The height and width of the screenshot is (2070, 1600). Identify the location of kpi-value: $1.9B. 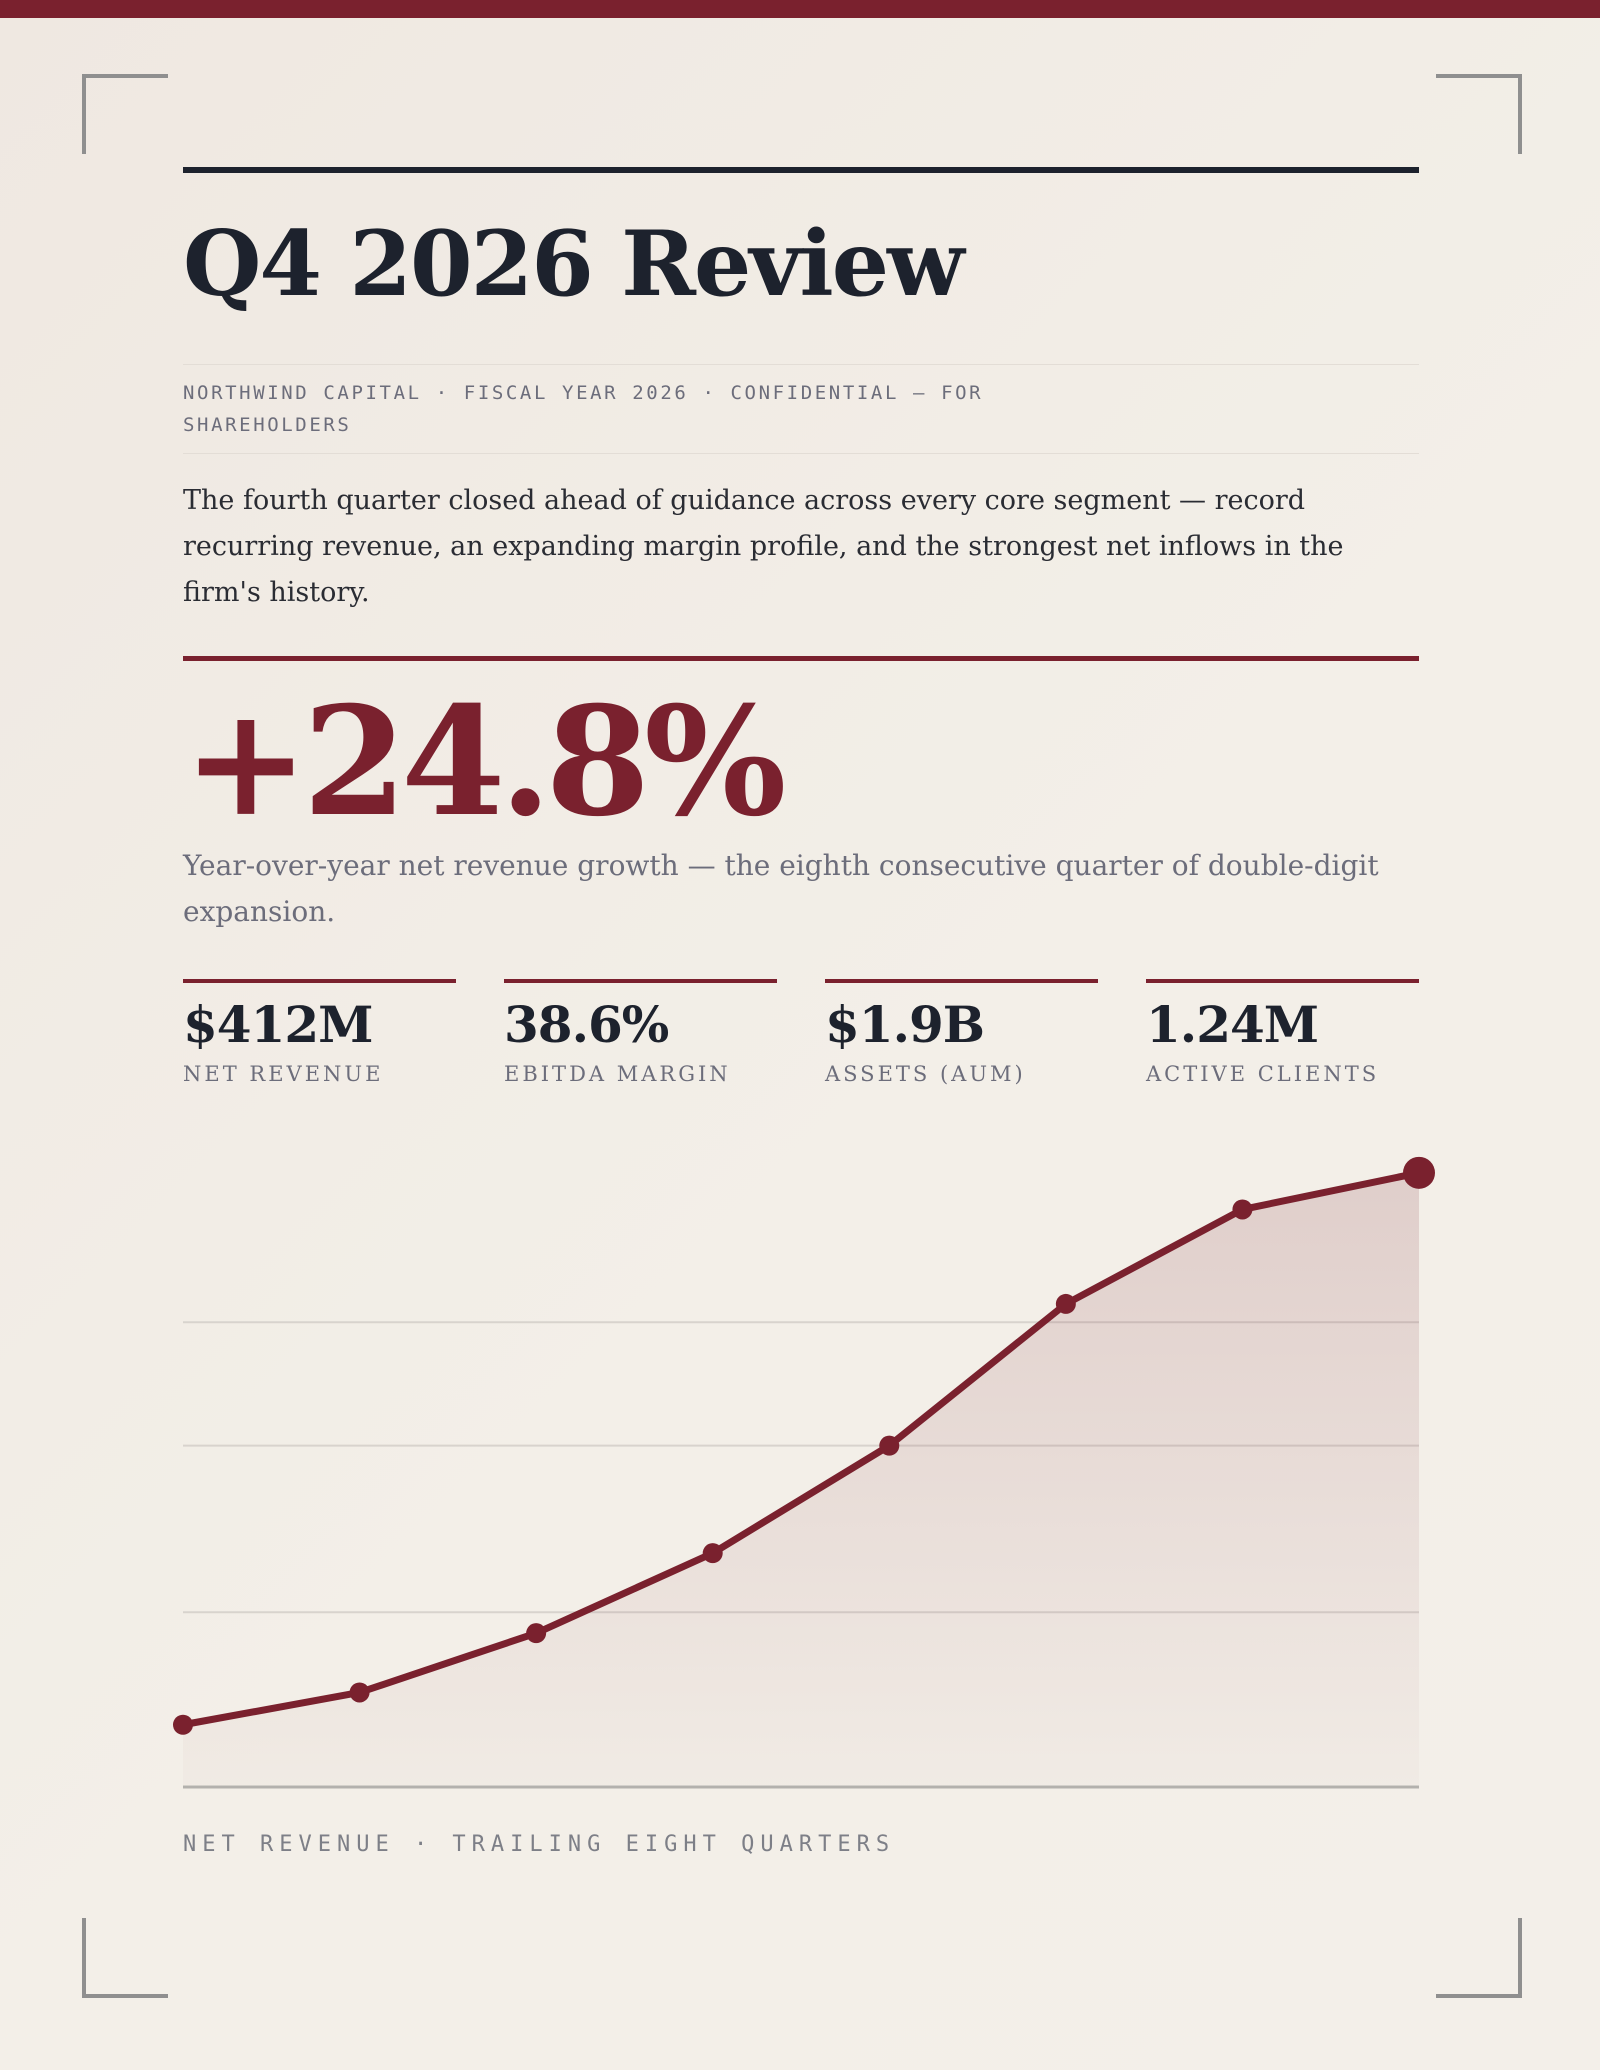
(905, 1024).